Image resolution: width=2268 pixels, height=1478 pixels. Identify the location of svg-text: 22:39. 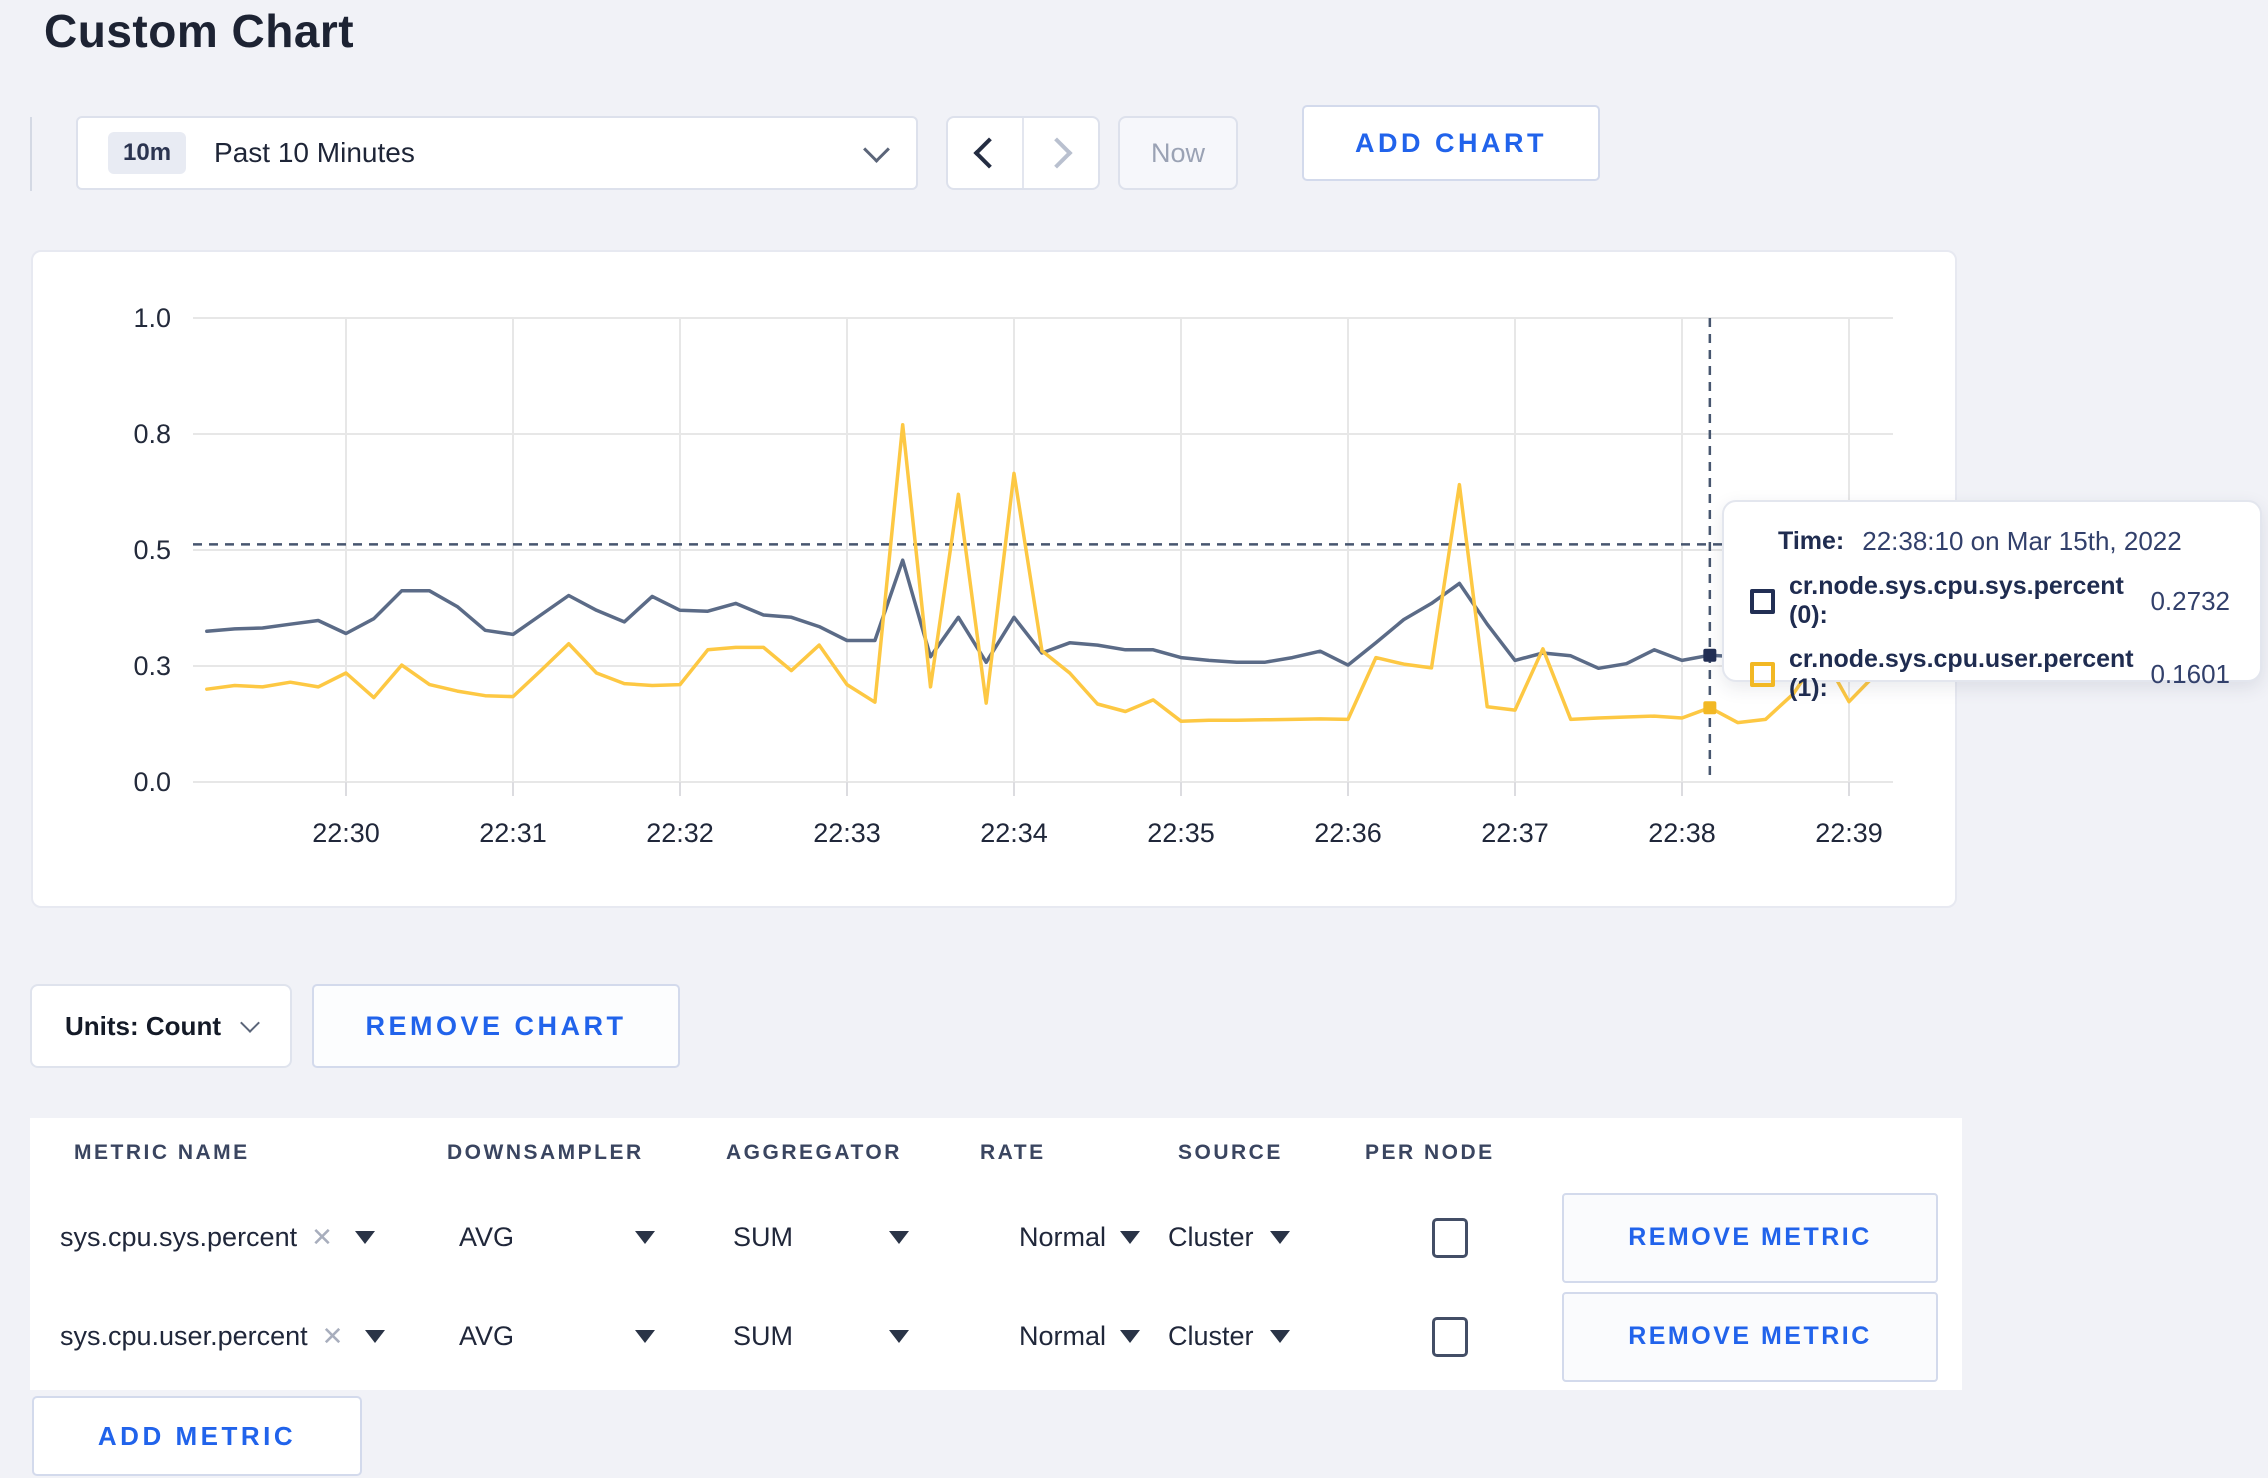
(1849, 833).